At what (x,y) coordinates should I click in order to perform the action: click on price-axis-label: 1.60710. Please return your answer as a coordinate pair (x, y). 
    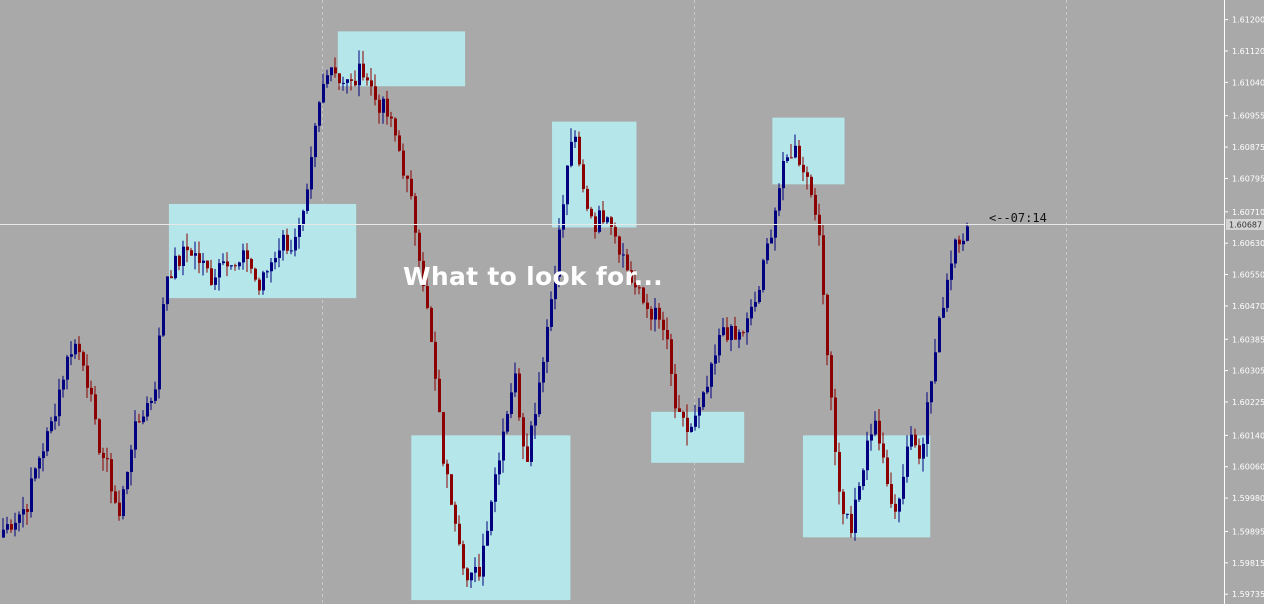
    Looking at the image, I should click on (1248, 212).